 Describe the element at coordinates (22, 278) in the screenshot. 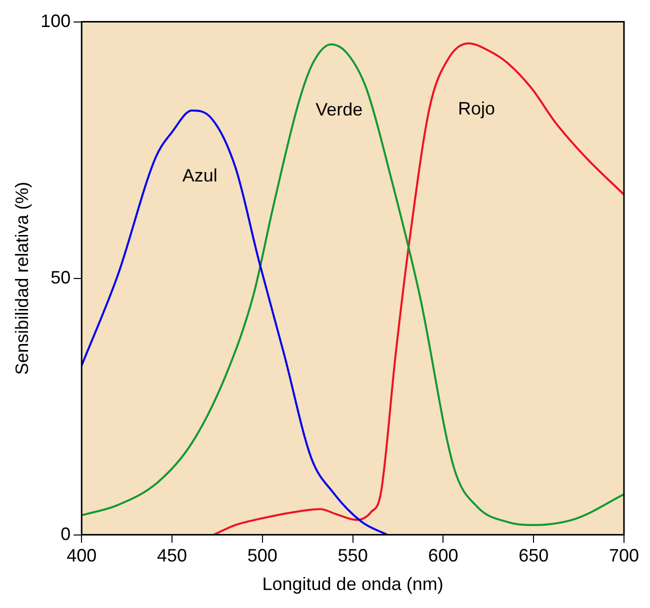

I see `y-axis-title: Sensibilidad relativa (%)` at that location.